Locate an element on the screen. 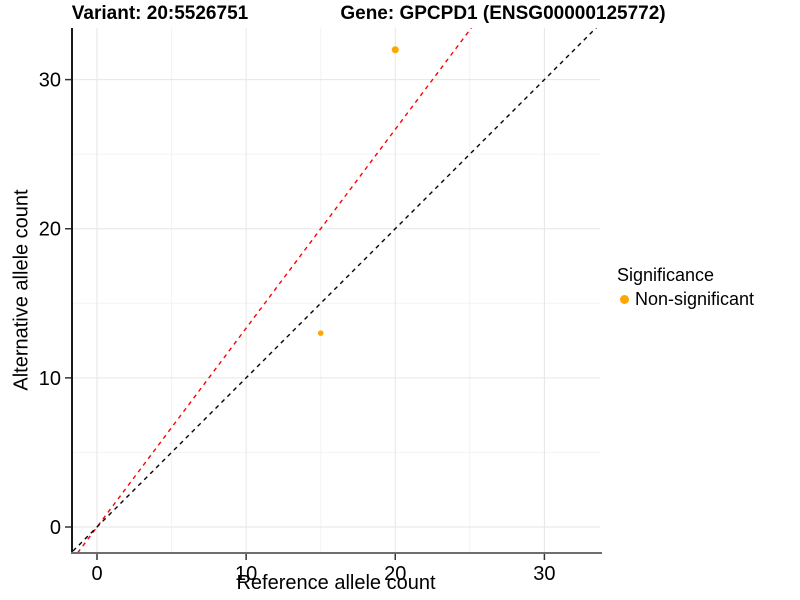 This screenshot has height=600, width=800. legend-item-label: Non-significant is located at coordinates (695, 299).